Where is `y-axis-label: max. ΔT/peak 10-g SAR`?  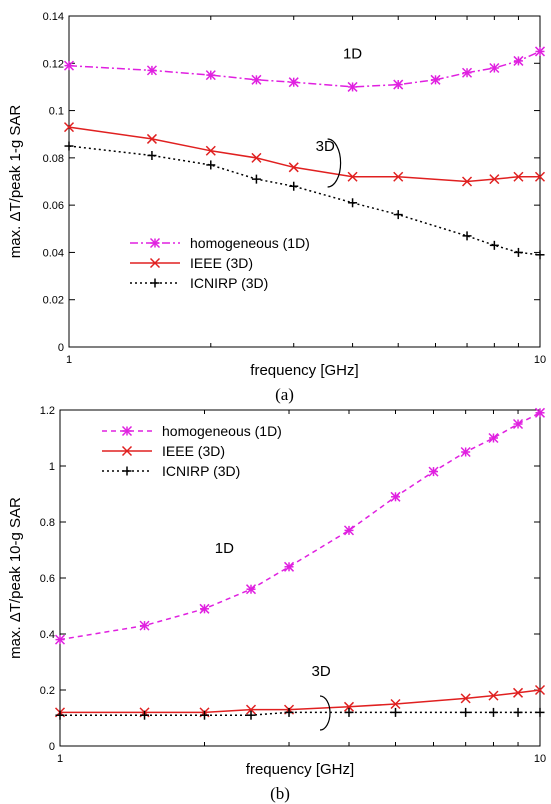 y-axis-label: max. ΔT/peak 10-g SAR is located at coordinates (15, 578).